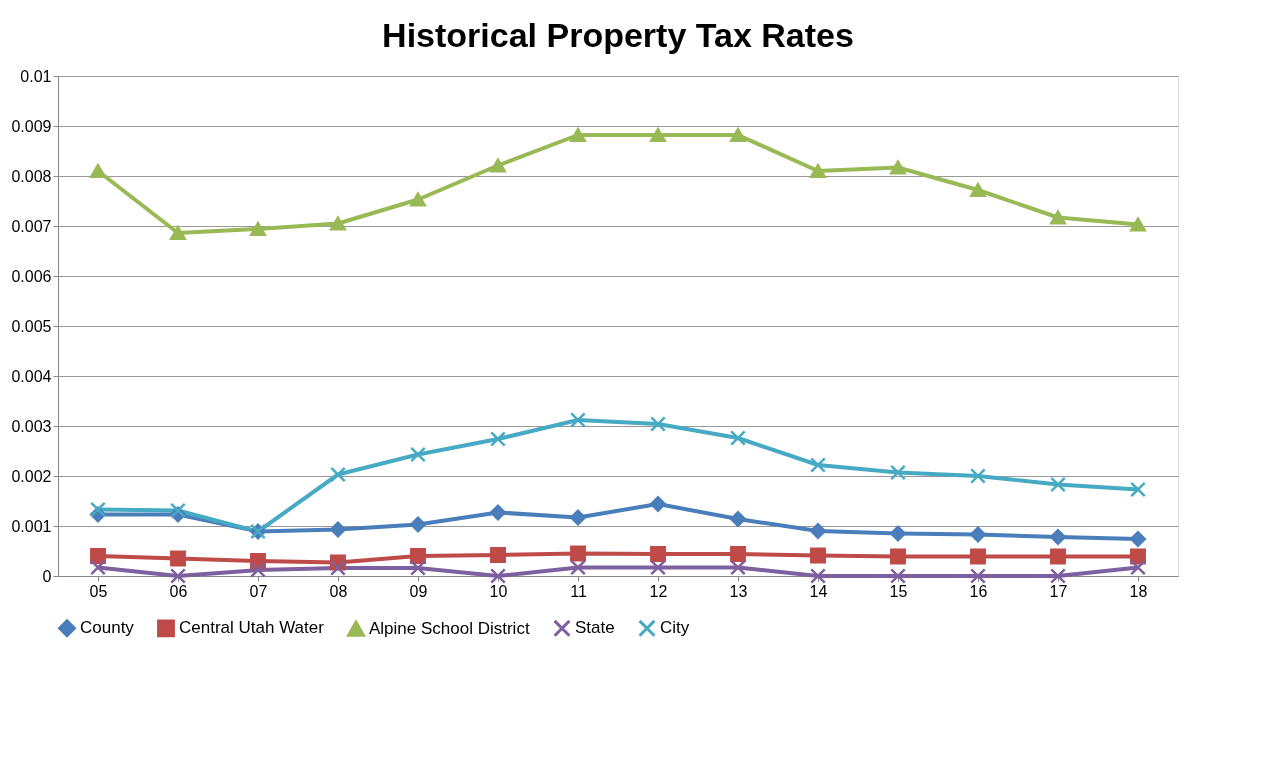 This screenshot has width=1273, height=776. I want to click on y-tick-label: 0.006, so click(31, 276).